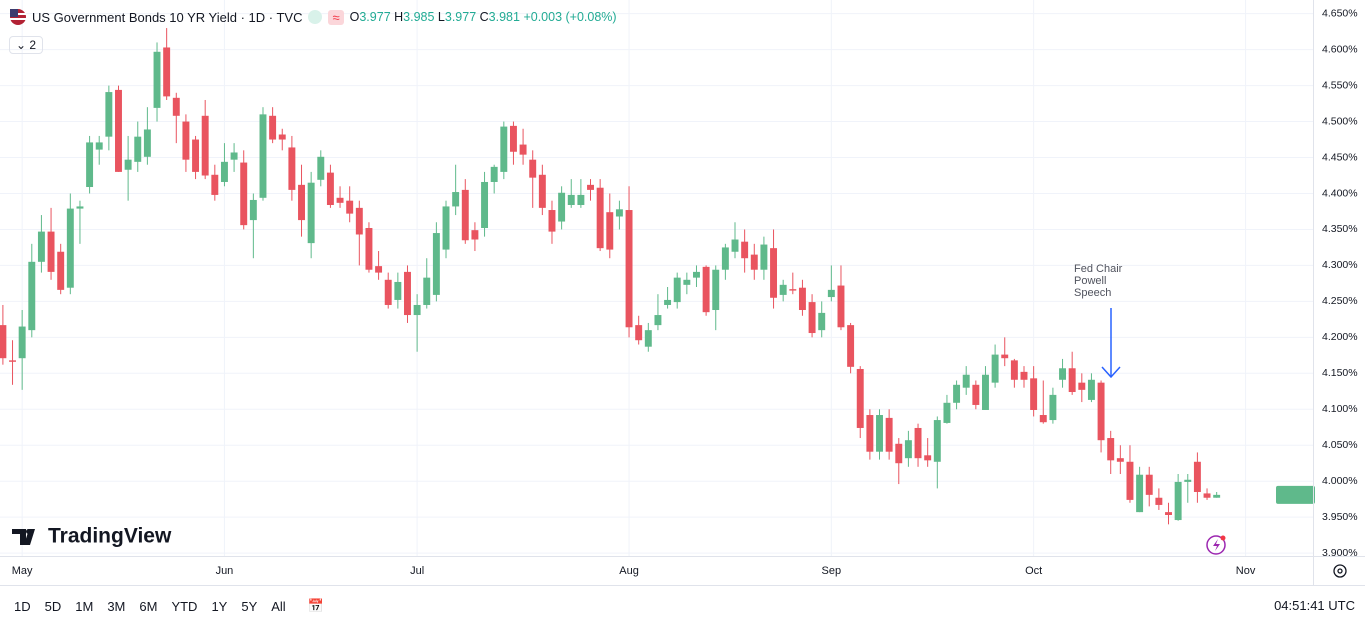 Image resolution: width=1365 pixels, height=627 pixels. Describe the element at coordinates (26, 45) in the screenshot. I see `indicator-toggle: ⌄ 2` at that location.